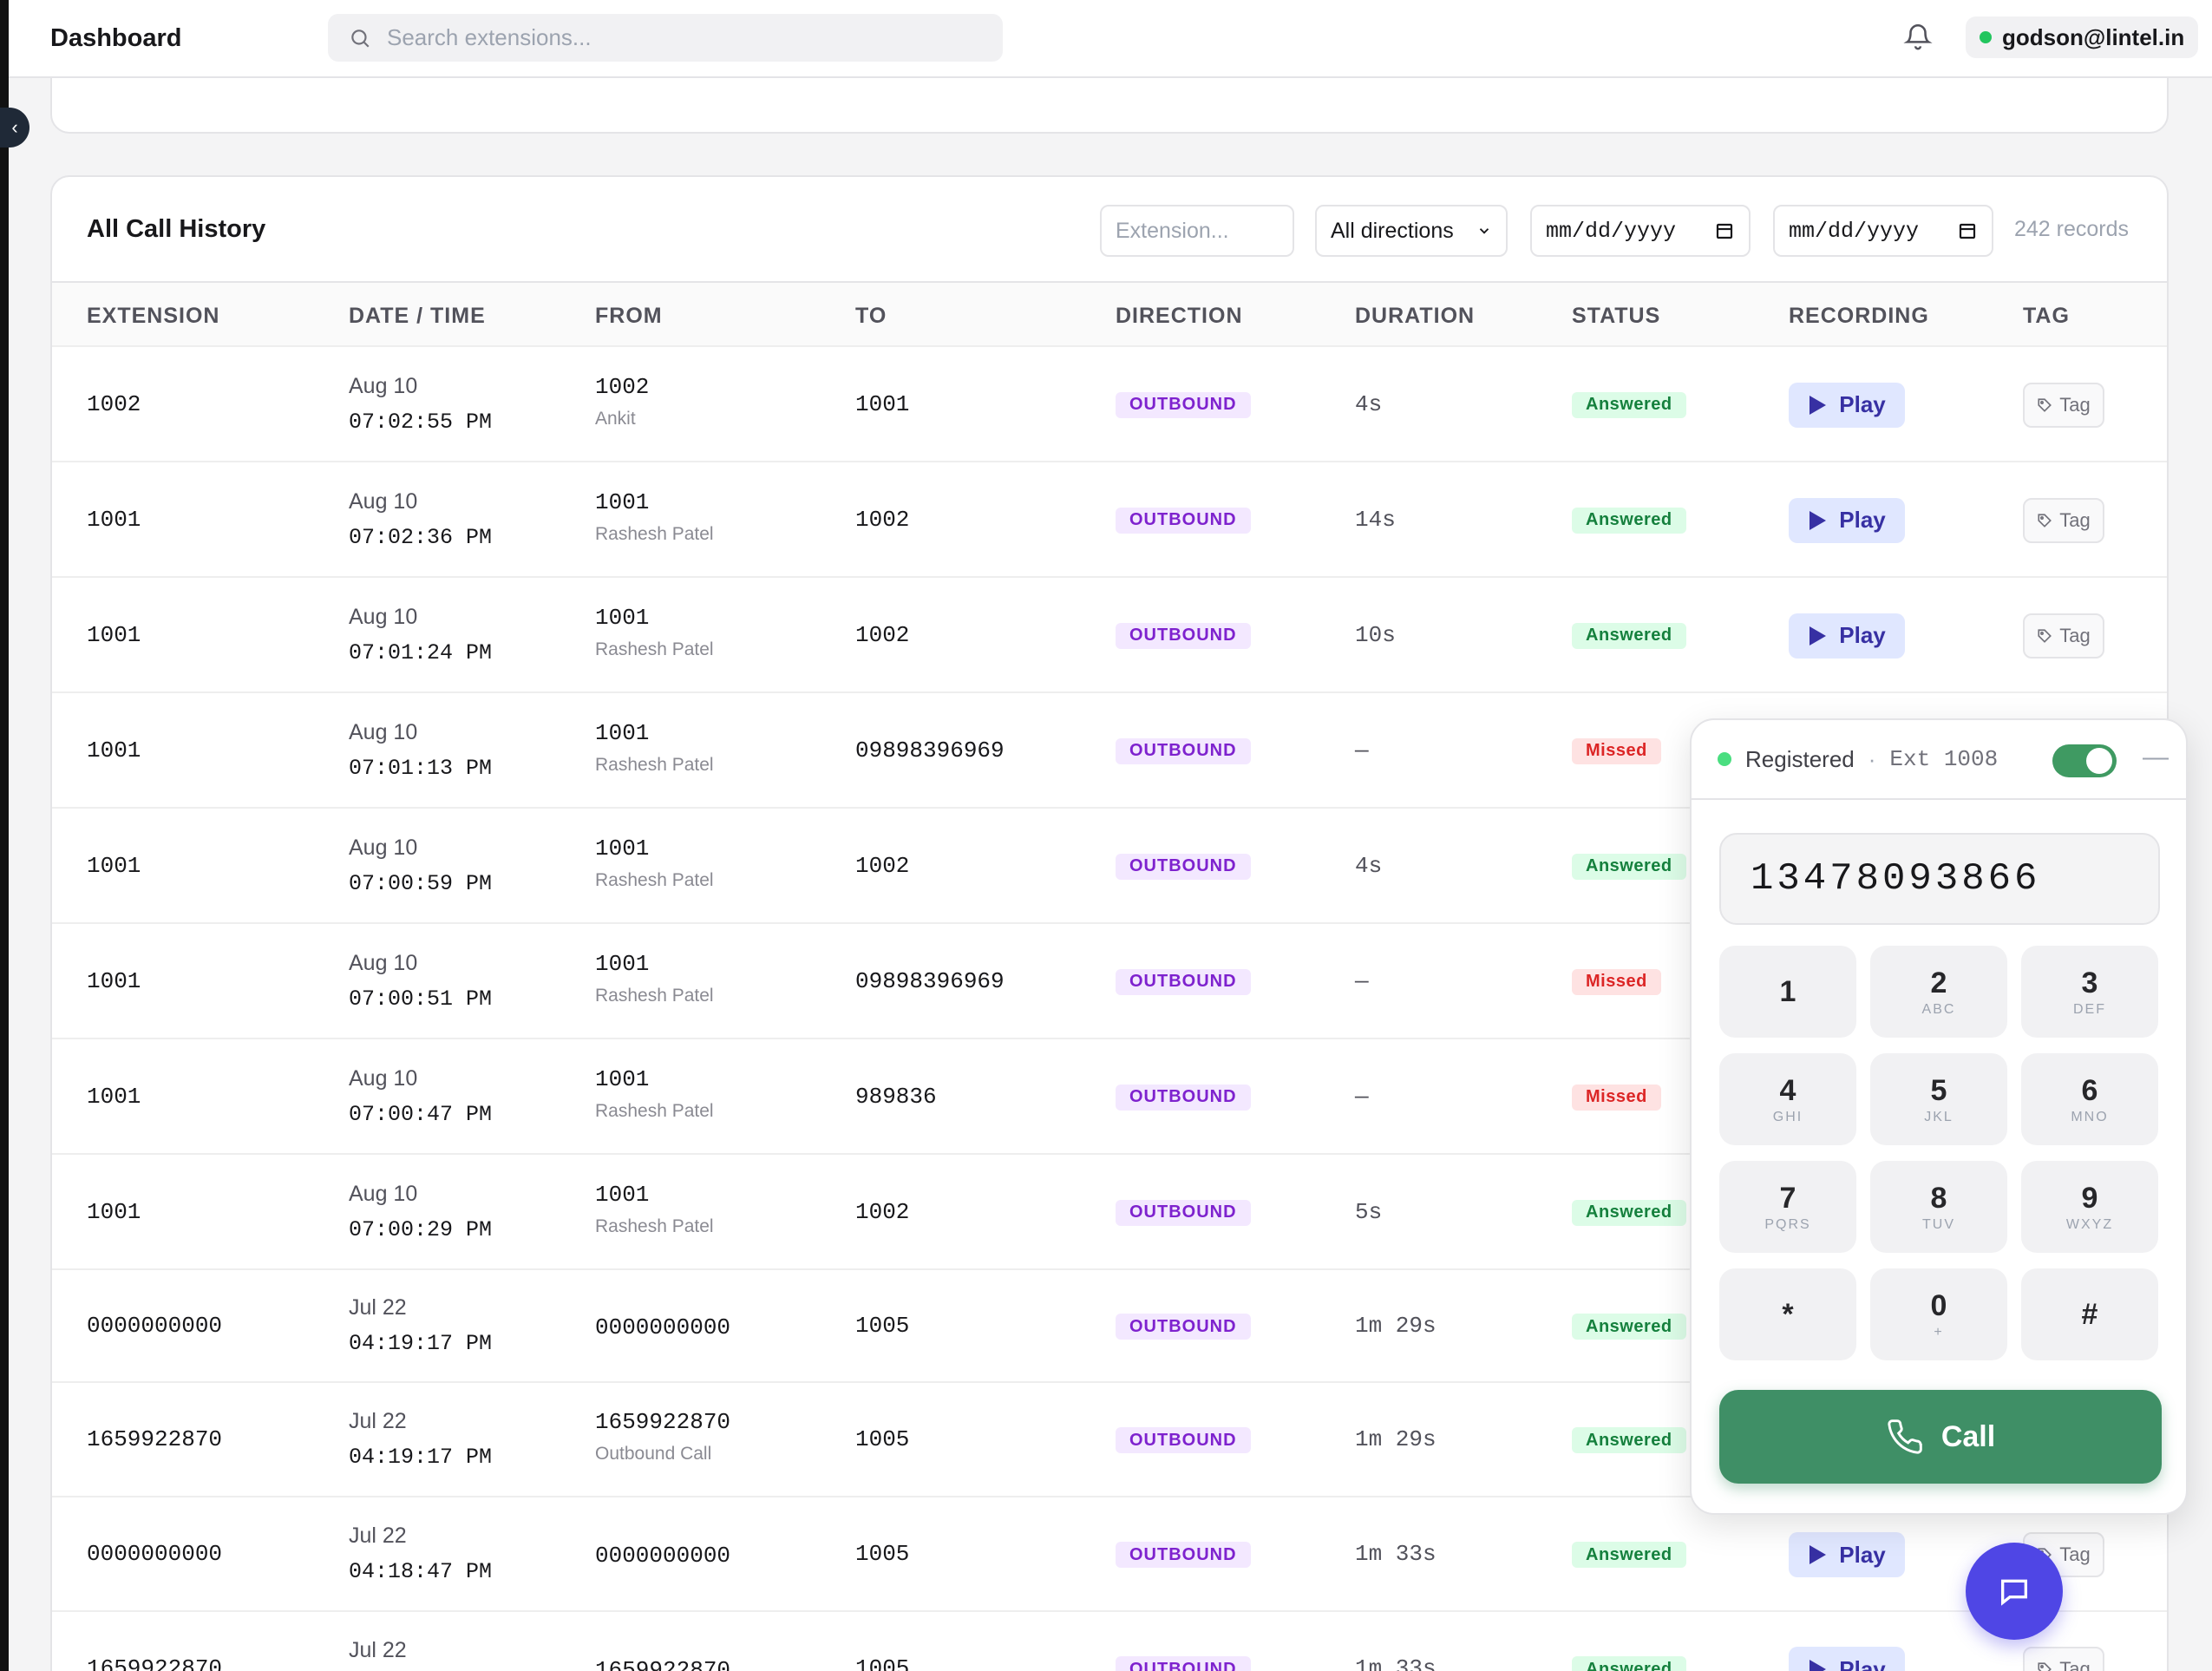  I want to click on tag-icon, so click(2045, 635).